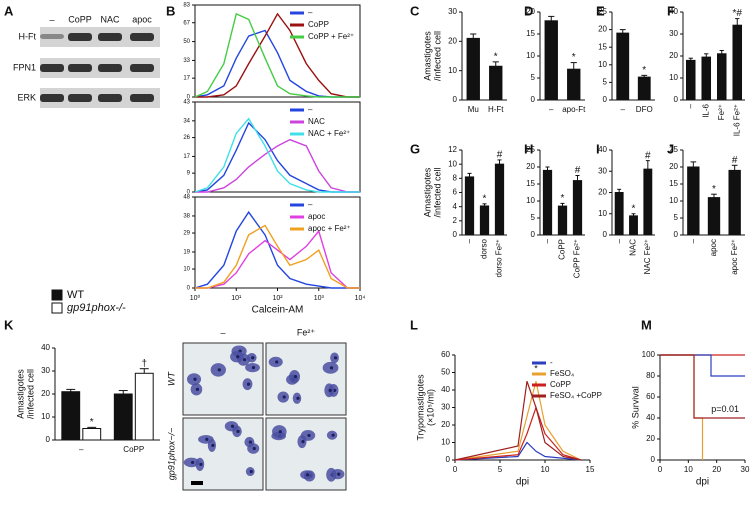 Image resolution: width=756 pixels, height=515 pixels. Describe the element at coordinates (186, 103) in the screenshot. I see `y-tick-label: 43` at that location.